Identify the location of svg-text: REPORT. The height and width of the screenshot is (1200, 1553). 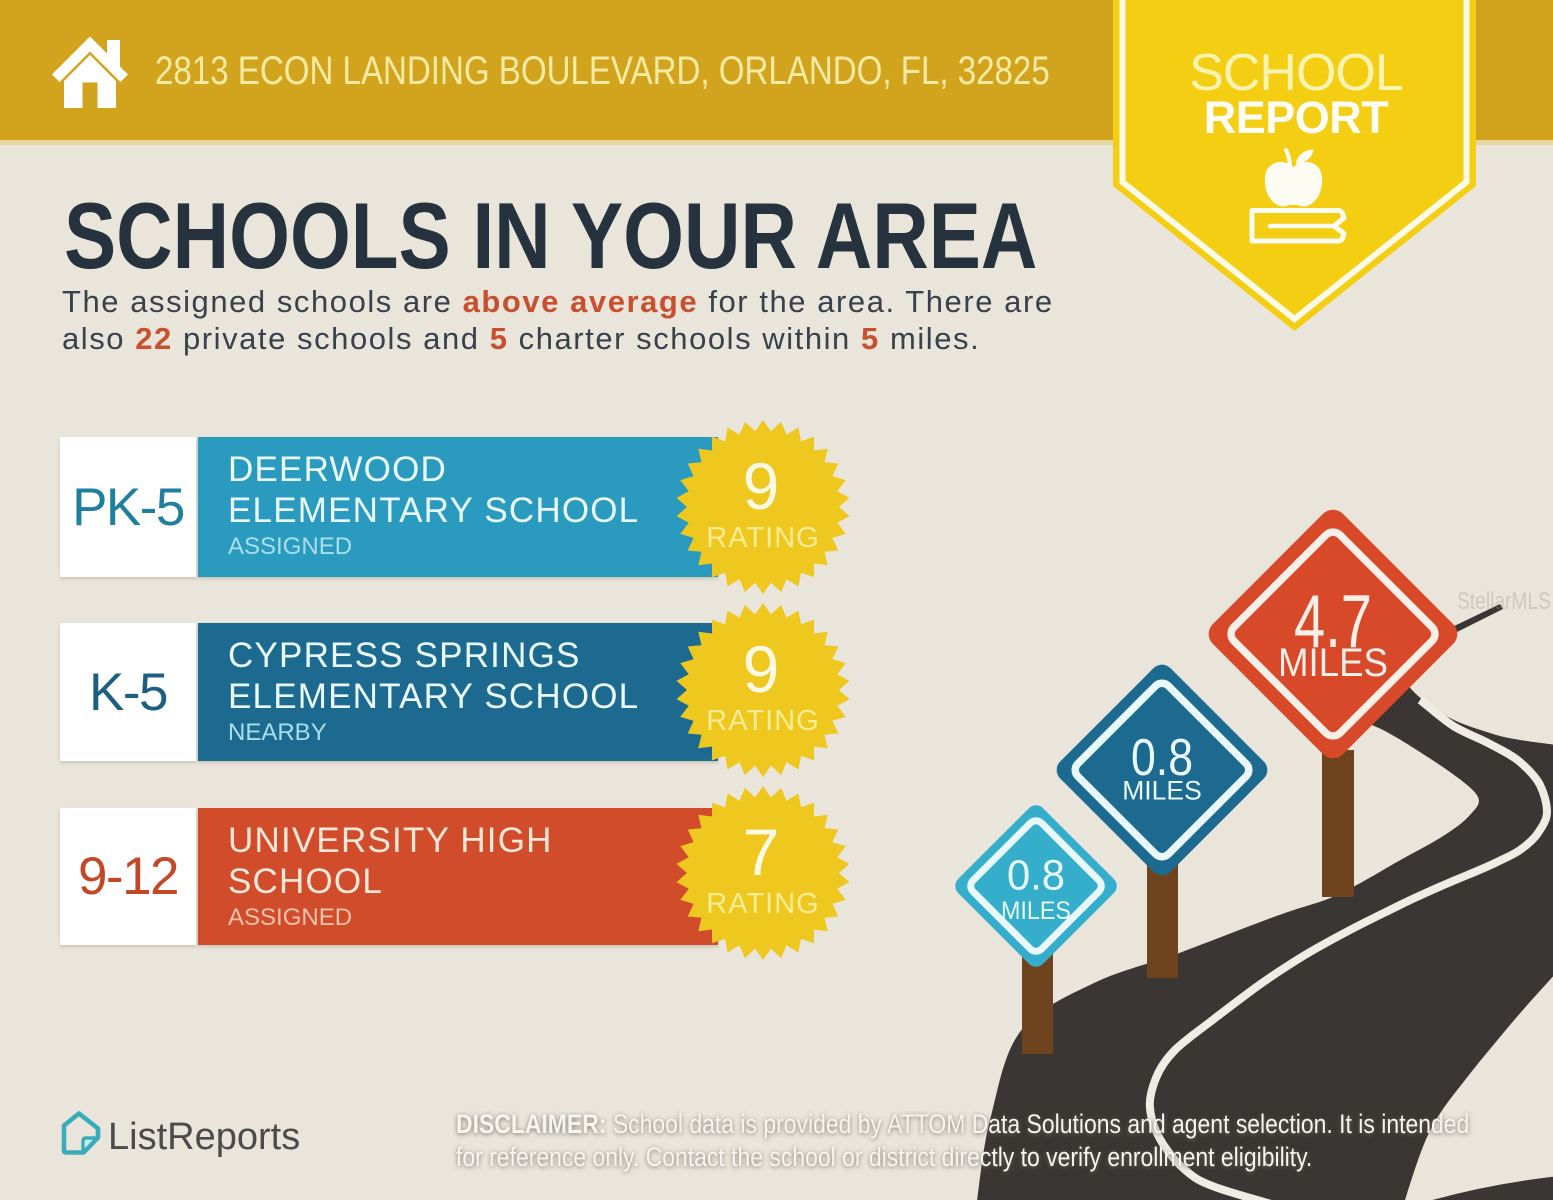
(1296, 117).